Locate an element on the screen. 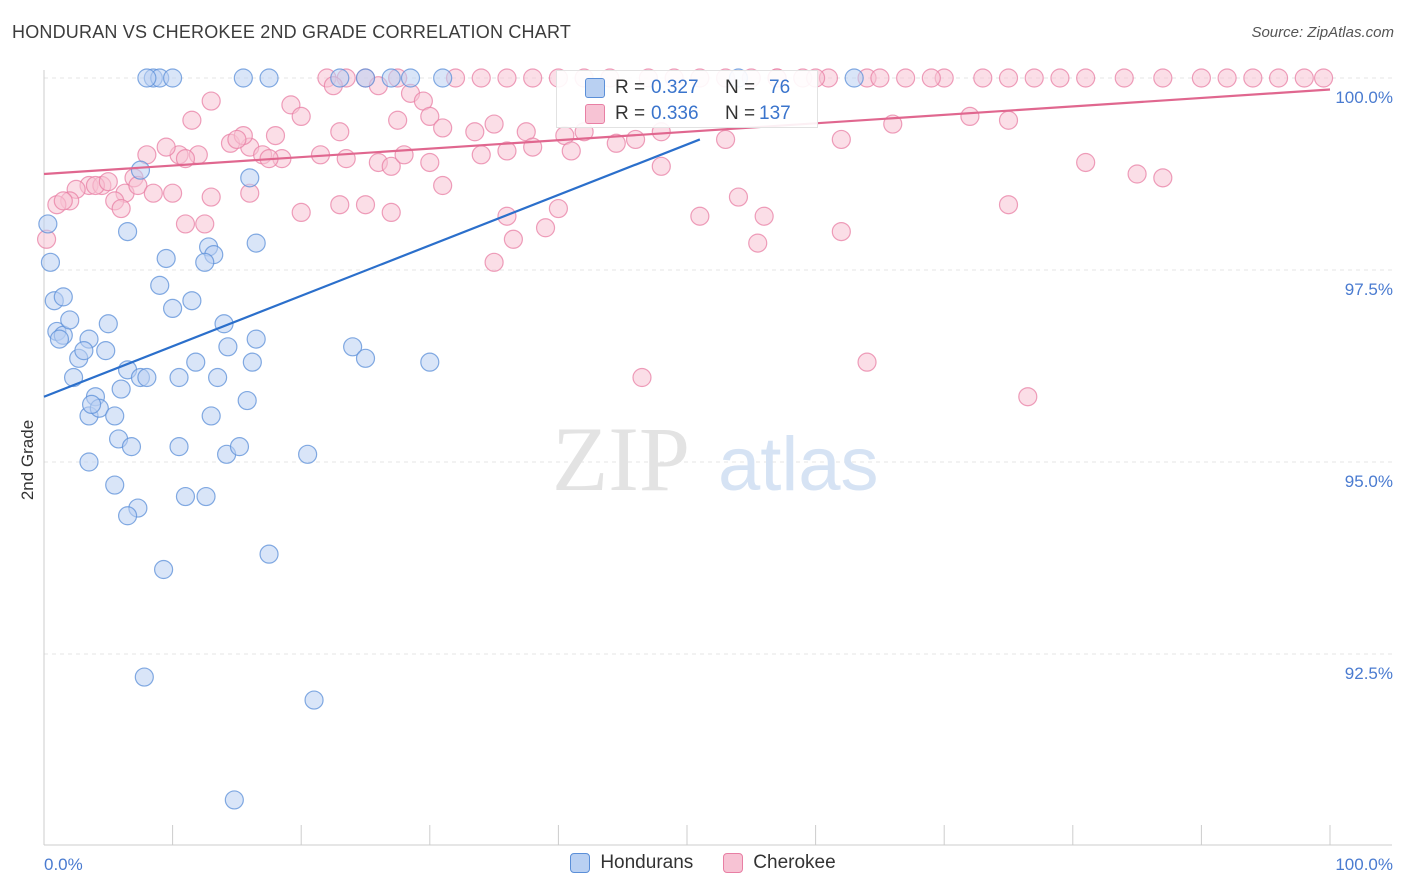  honduran-trend-line is located at coordinates (372, 268).